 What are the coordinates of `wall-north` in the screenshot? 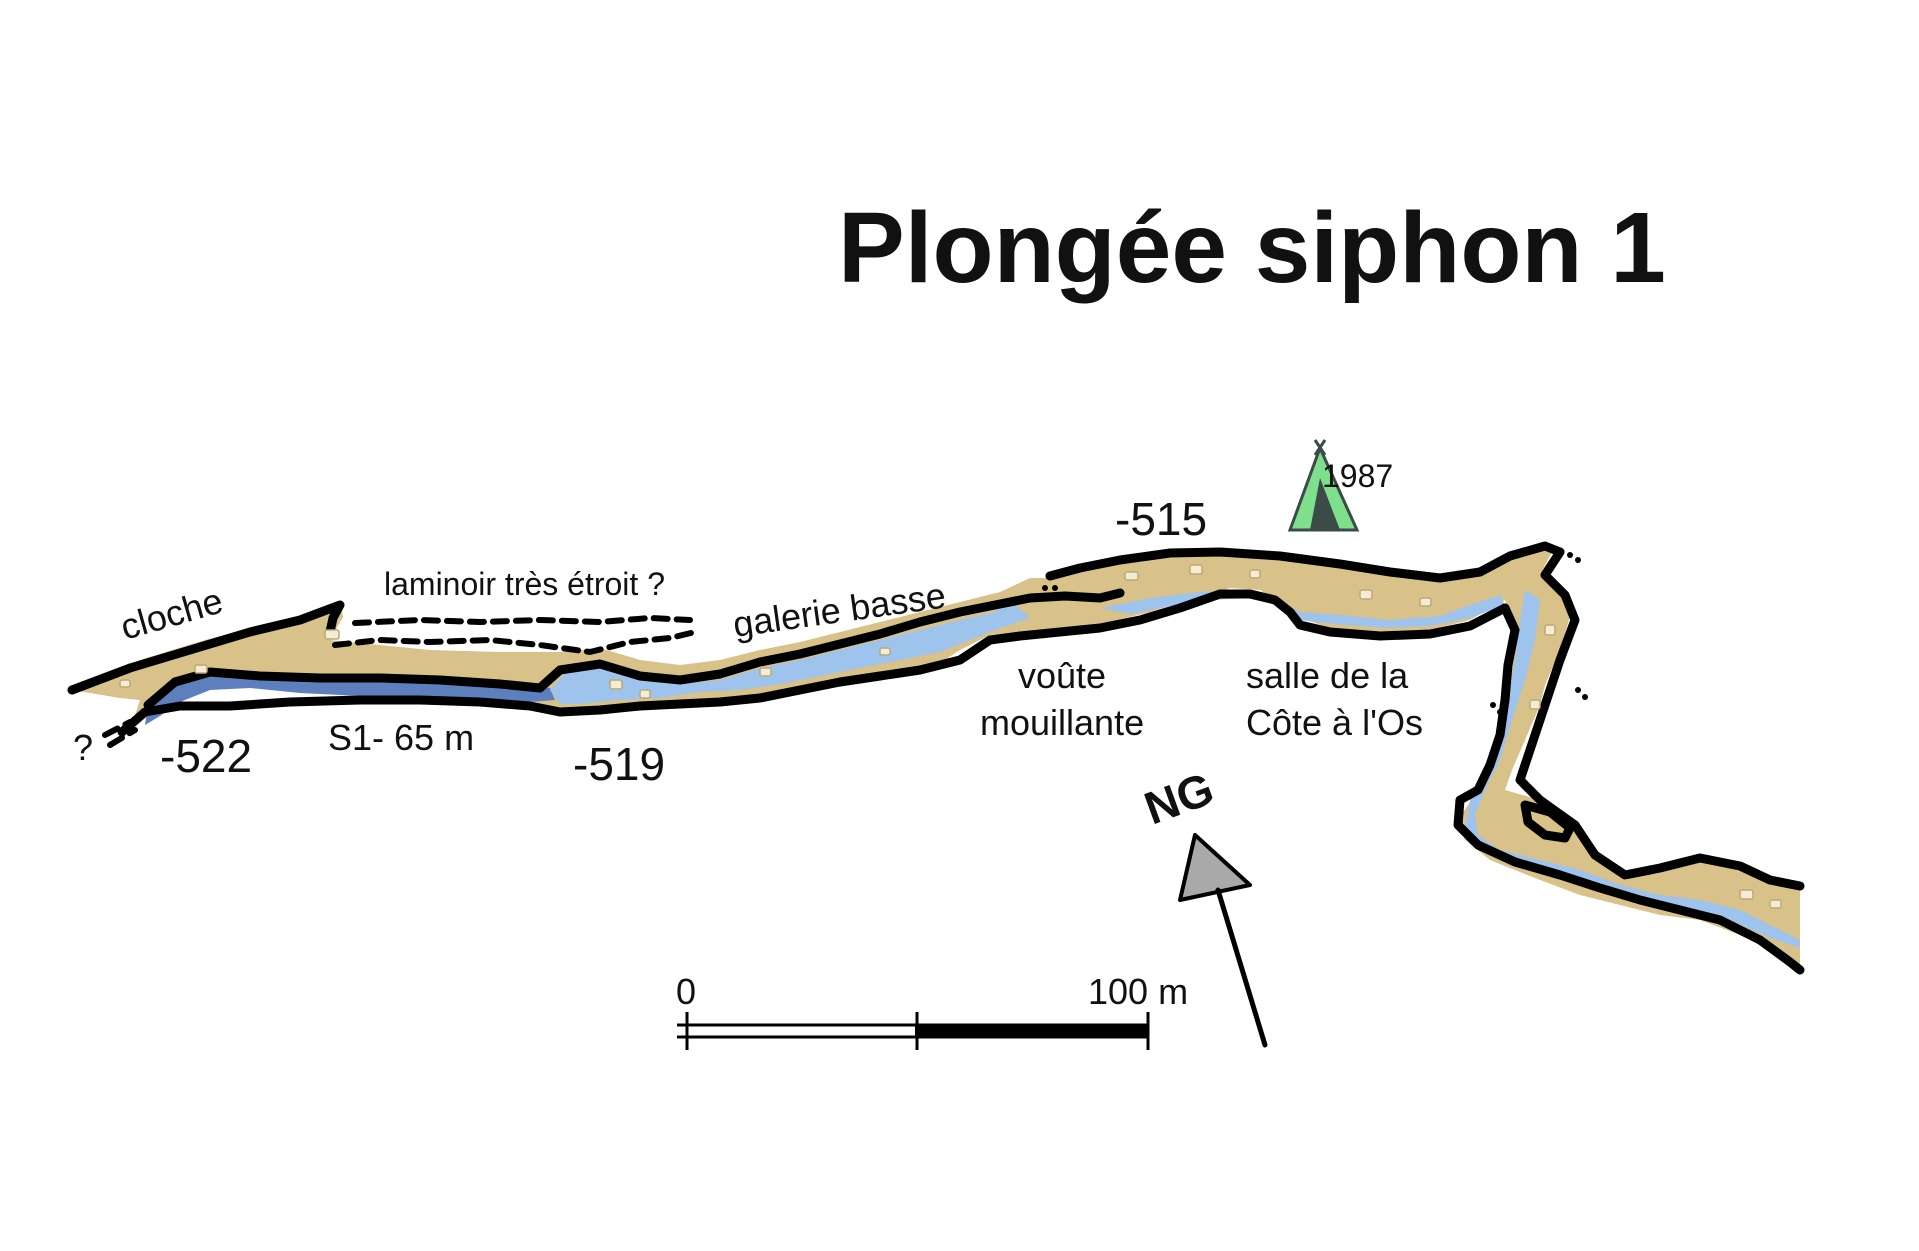 It's located at (206, 647).